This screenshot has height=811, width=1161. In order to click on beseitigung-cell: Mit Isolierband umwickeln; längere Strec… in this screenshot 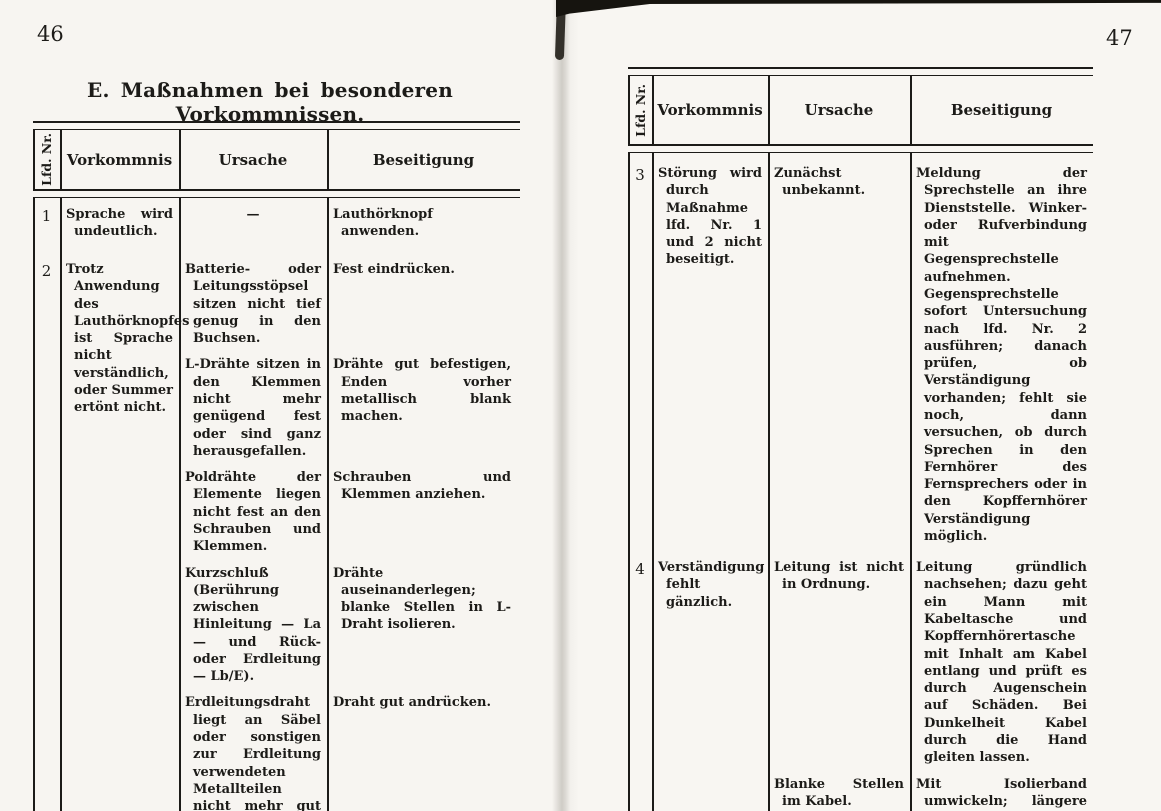, I will do `click(1001, 792)`.